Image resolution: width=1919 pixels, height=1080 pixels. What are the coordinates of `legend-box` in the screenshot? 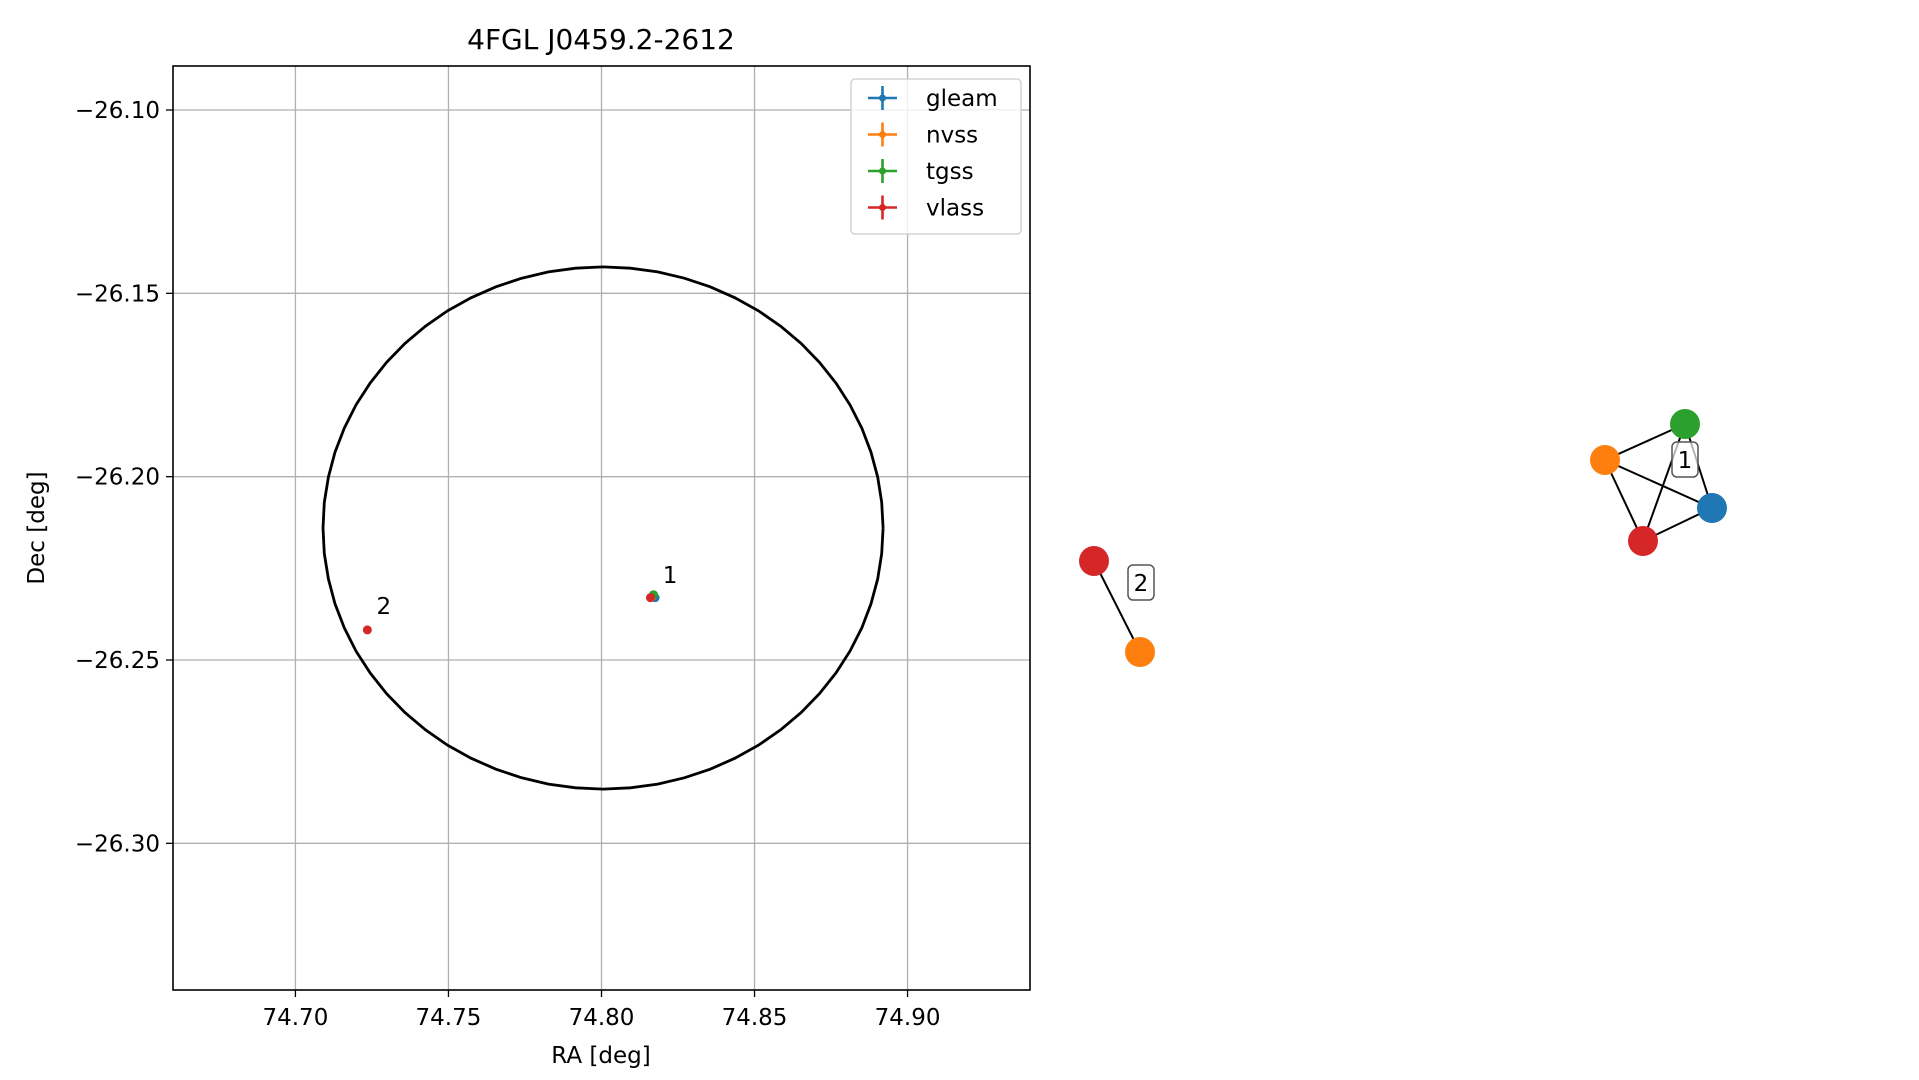 It's located at (936, 156).